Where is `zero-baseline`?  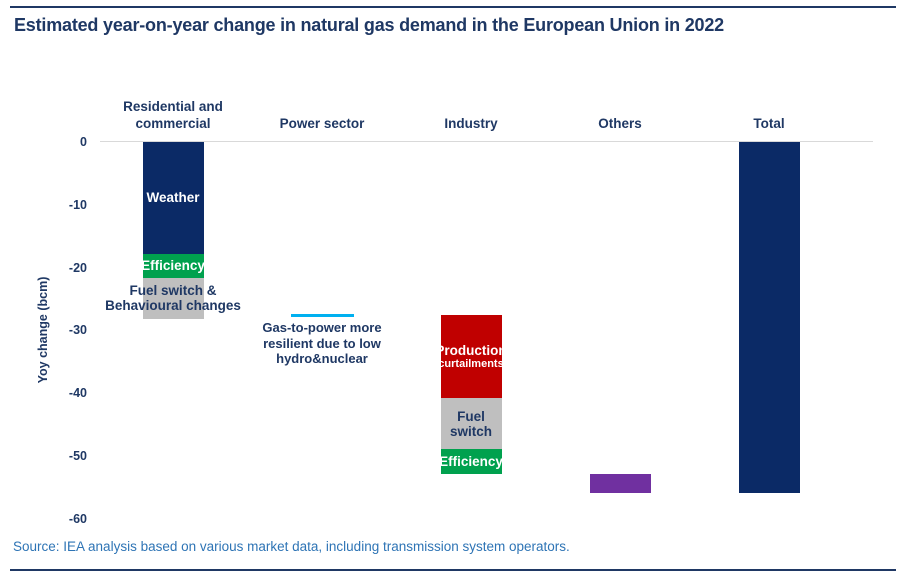 zero-baseline is located at coordinates (486, 142).